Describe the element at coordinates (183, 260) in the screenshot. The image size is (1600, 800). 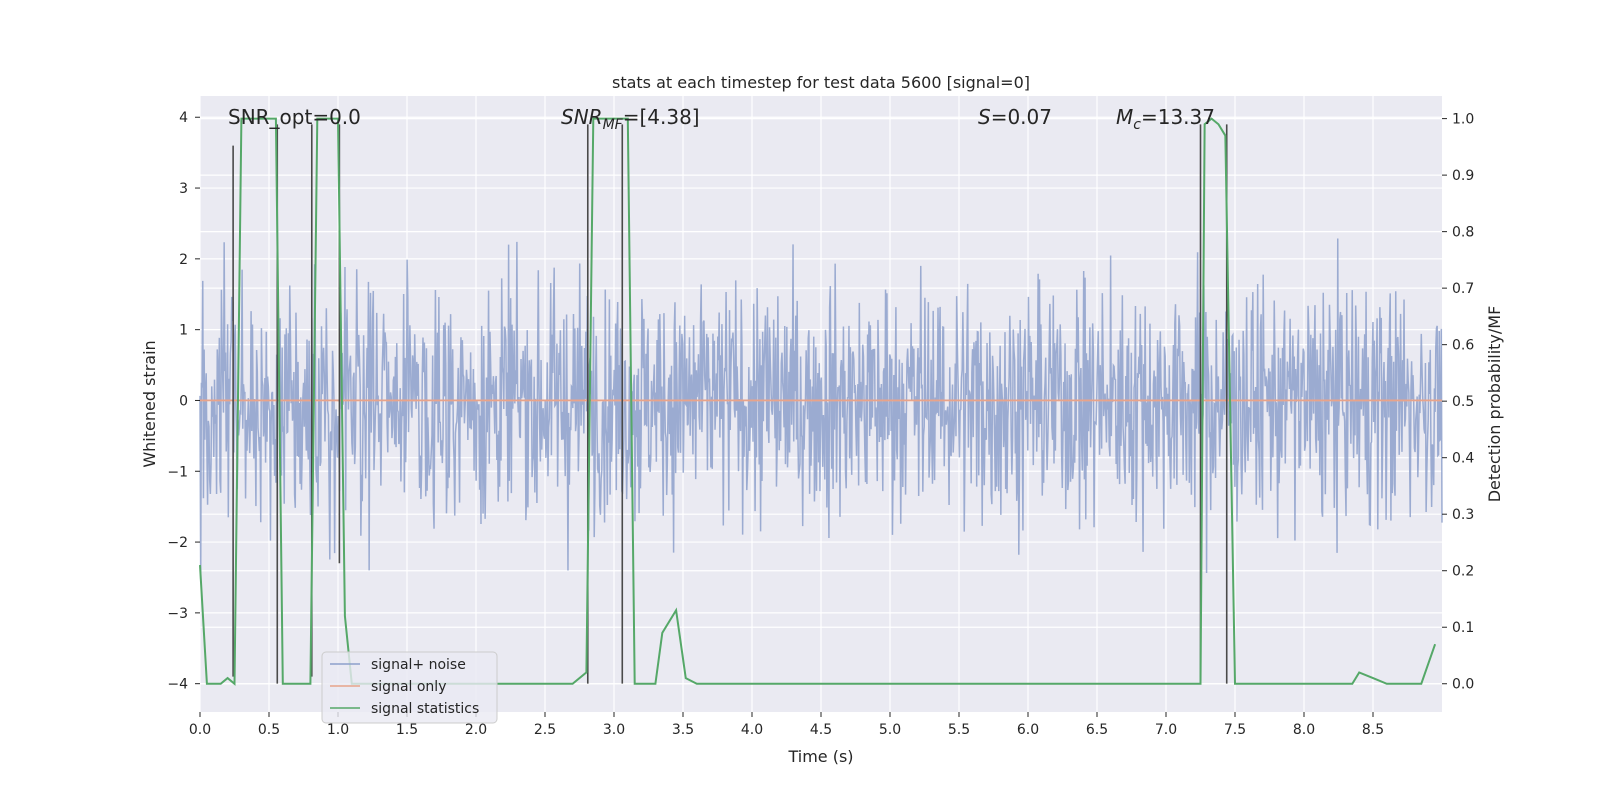
I see `y-tick-label-left: 2` at that location.